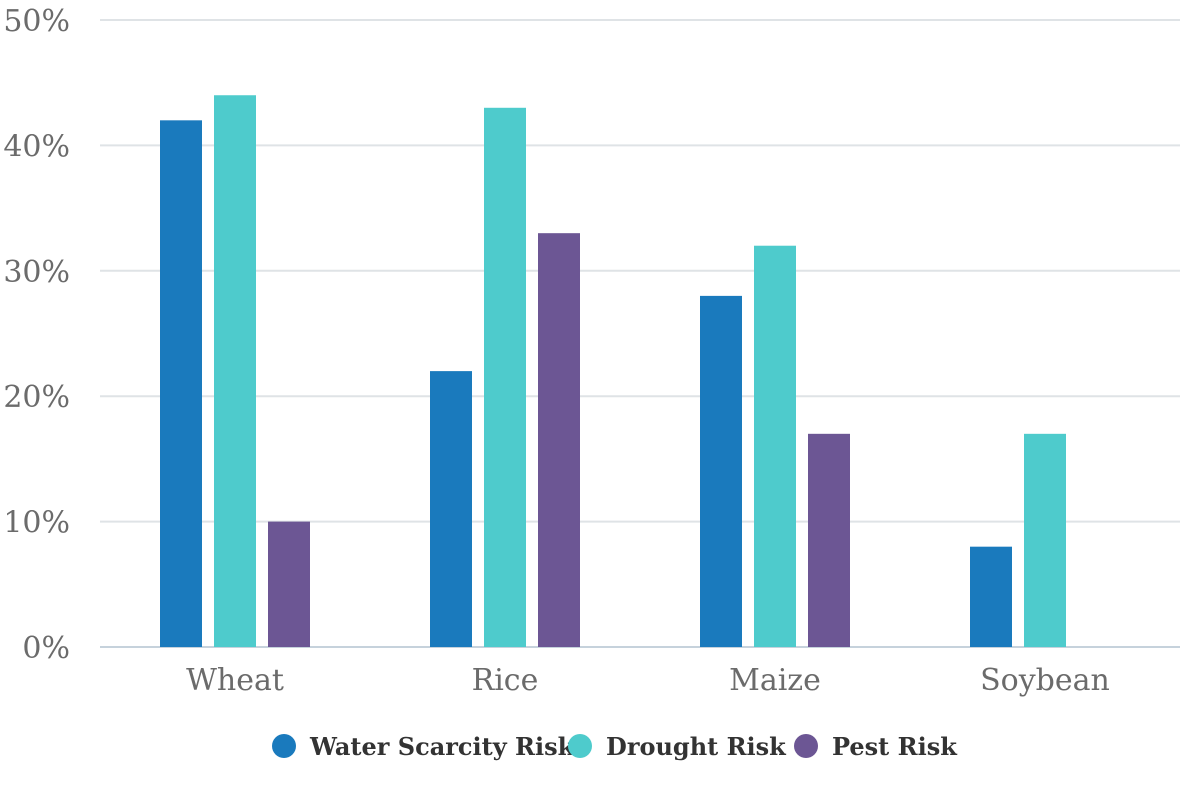 The image size is (1200, 800). I want to click on bar-wheat-drought-risk, so click(235, 371).